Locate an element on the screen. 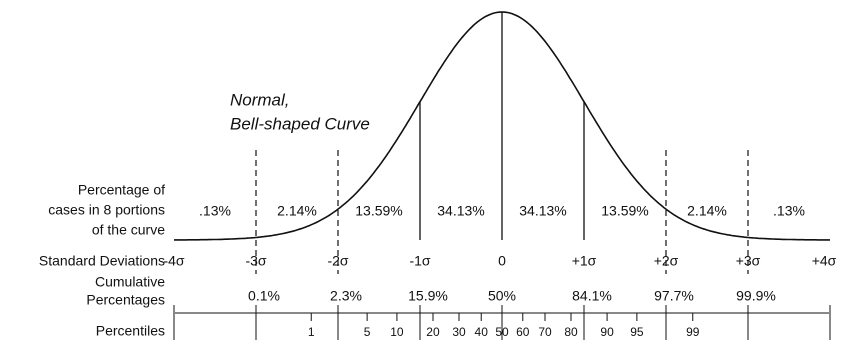 Image resolution: width=841 pixels, height=340 pixels. row-label: Percentages is located at coordinates (125, 300).